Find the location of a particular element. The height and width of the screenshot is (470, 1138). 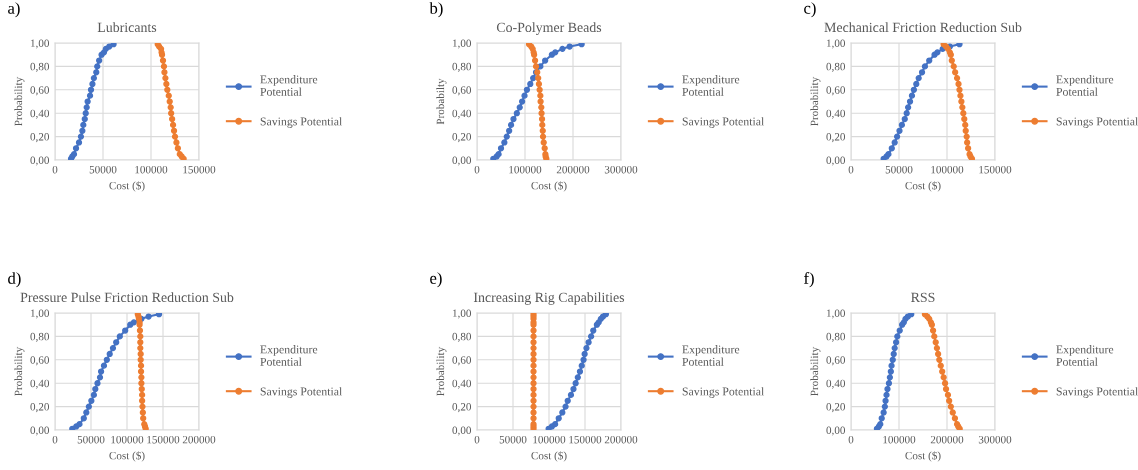

chart-title: Mechanical Friction Reduction Sub is located at coordinates (923, 27).